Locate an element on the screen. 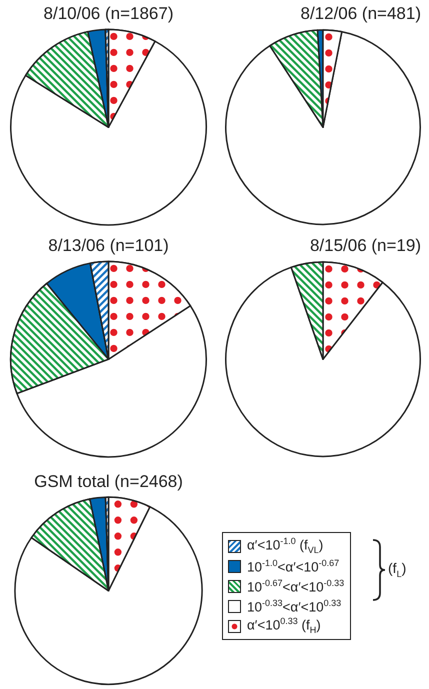 The width and height of the screenshot is (429, 689). legend-label: α′<10$^{-1.0}$ (f$_{VL}$) is located at coordinates (285, 546).